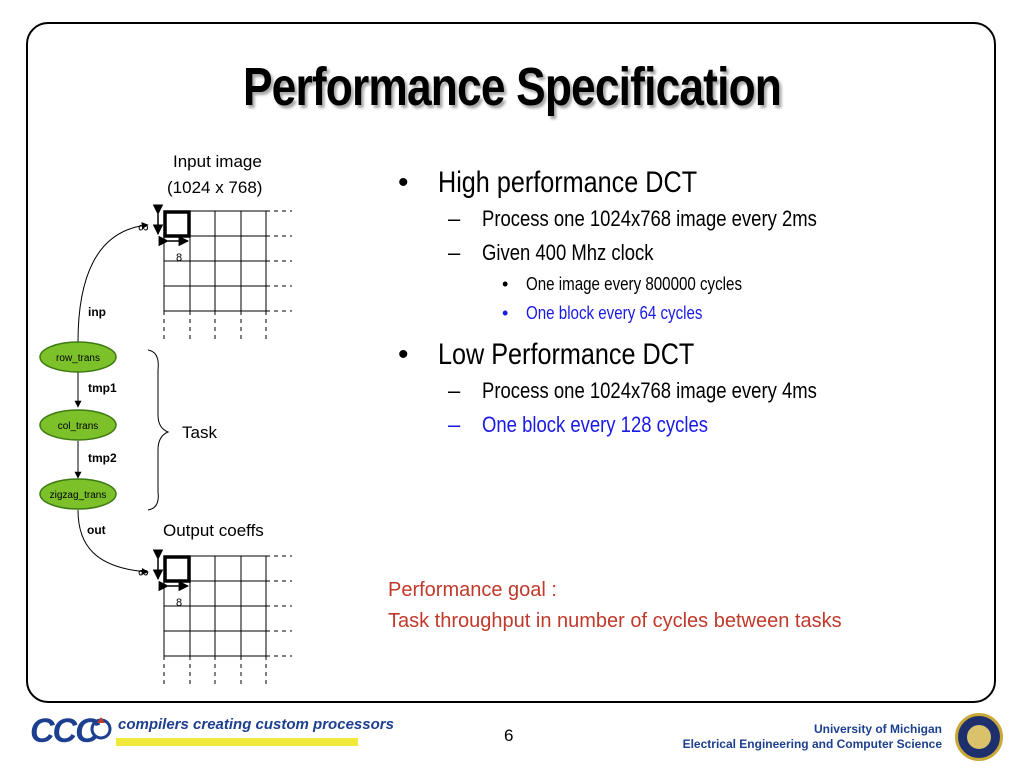 This screenshot has height=768, width=1024. I want to click on output-coeffs-grid, so click(227, 620).